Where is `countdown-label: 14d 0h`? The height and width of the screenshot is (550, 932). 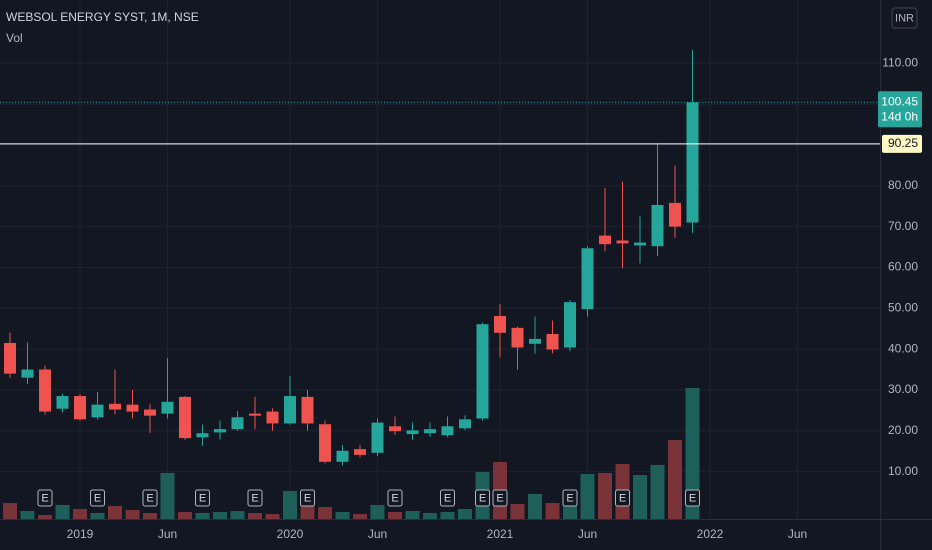
countdown-label: 14d 0h is located at coordinates (899, 116).